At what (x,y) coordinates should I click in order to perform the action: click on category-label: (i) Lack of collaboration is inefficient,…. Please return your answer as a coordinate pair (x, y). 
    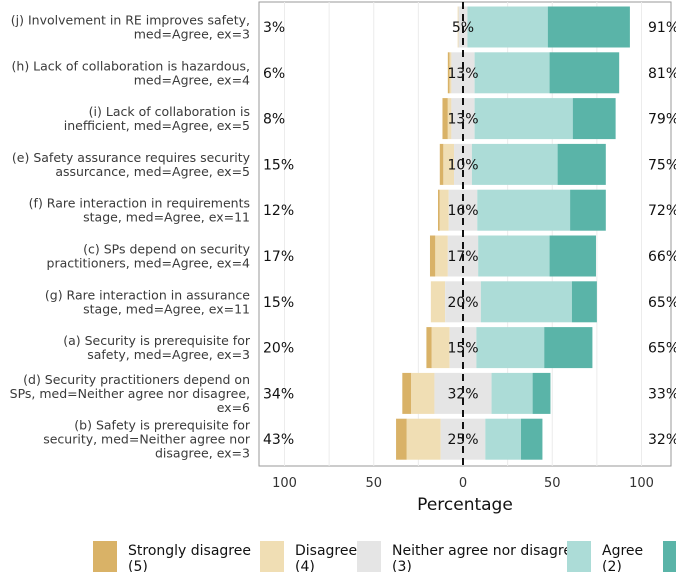
    Looking at the image, I should click on (157, 118).